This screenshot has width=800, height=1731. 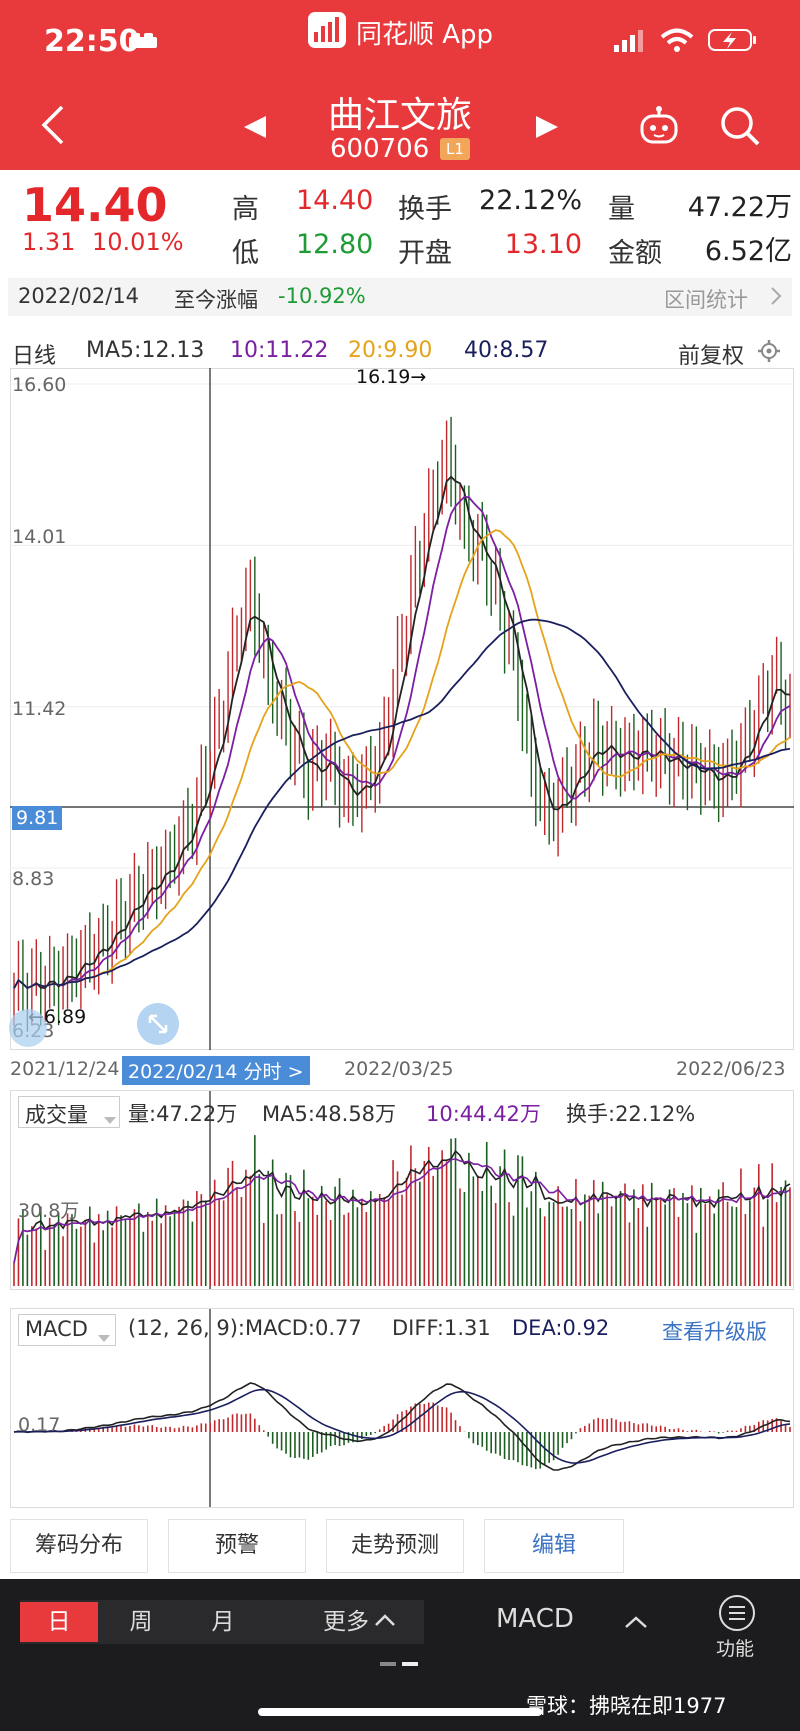 What do you see at coordinates (400, 297) in the screenshot?
I see `range-bar: 2022/02/14 至今涨幅 -10.92% 区间统计` at bounding box center [400, 297].